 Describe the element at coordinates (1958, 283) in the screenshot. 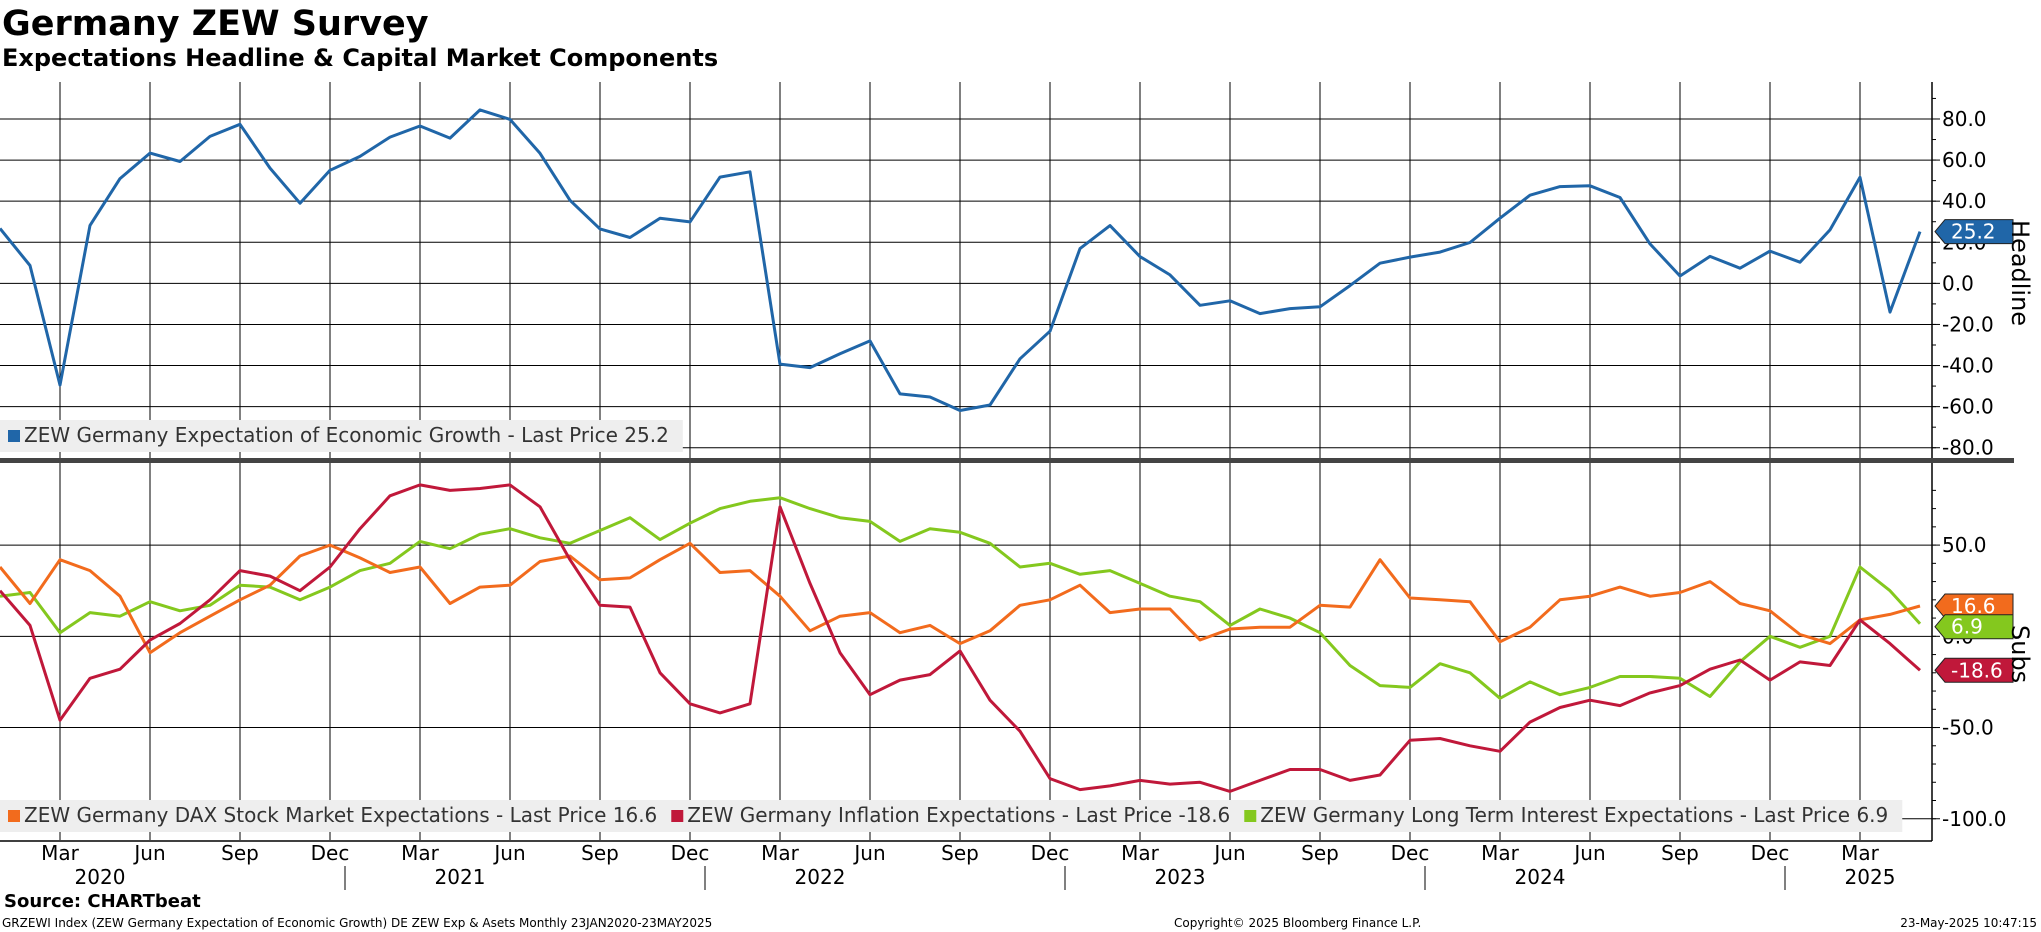

I see `y-tick-label-top: 0.0` at that location.